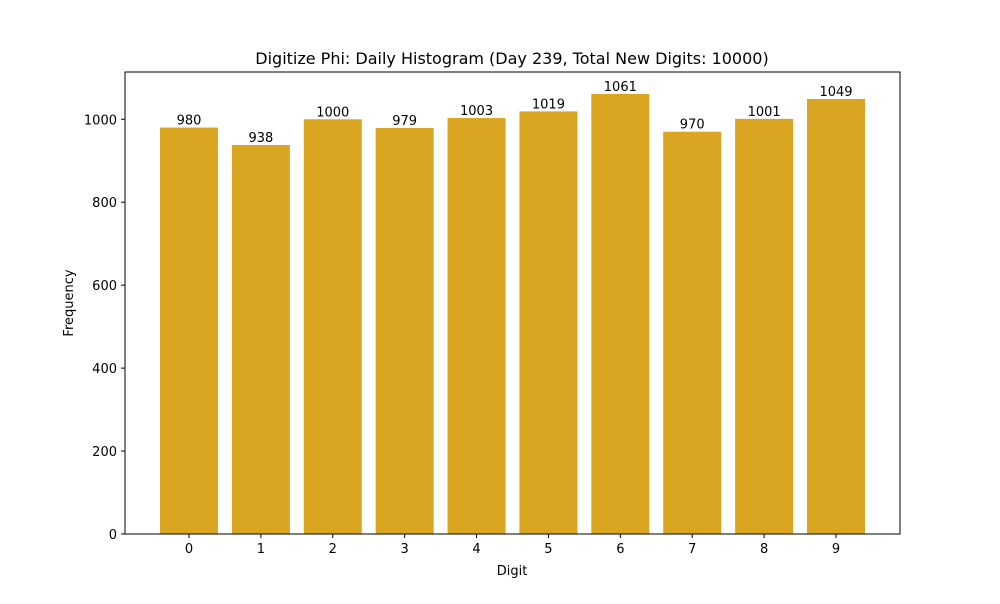 The width and height of the screenshot is (1000, 604). I want to click on bar-value-label: 938, so click(260, 138).